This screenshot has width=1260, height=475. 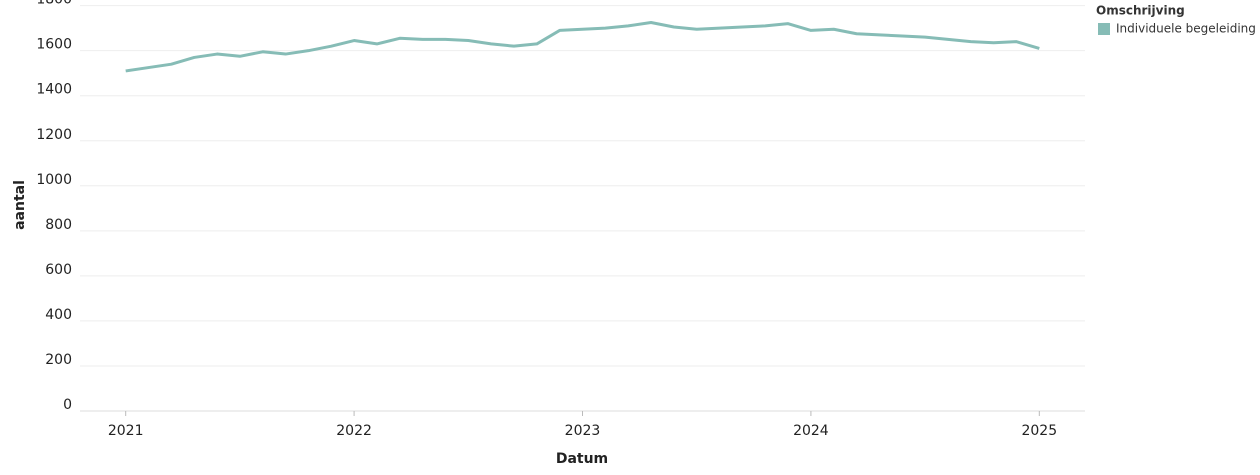 What do you see at coordinates (126, 431) in the screenshot?
I see `x-tick-label: 2021` at bounding box center [126, 431].